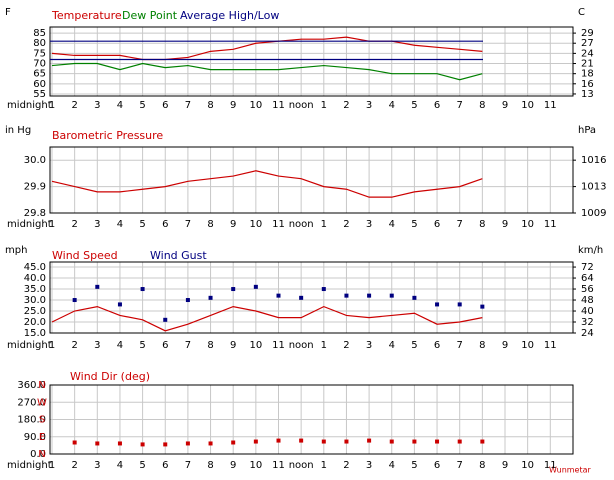  I want to click on y-tick-label: 30.0, so click(35, 160).